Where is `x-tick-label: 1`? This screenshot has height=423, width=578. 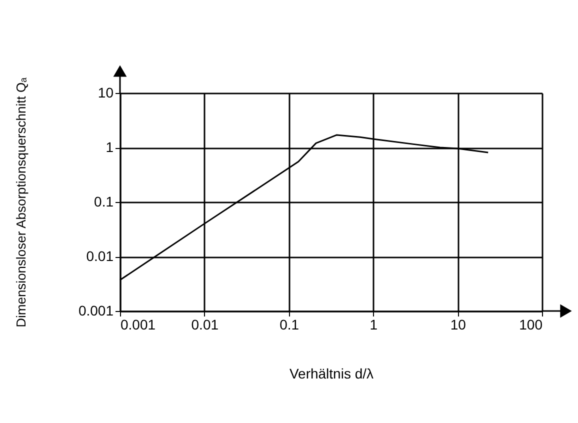
x-tick-label: 1 is located at coordinates (374, 324).